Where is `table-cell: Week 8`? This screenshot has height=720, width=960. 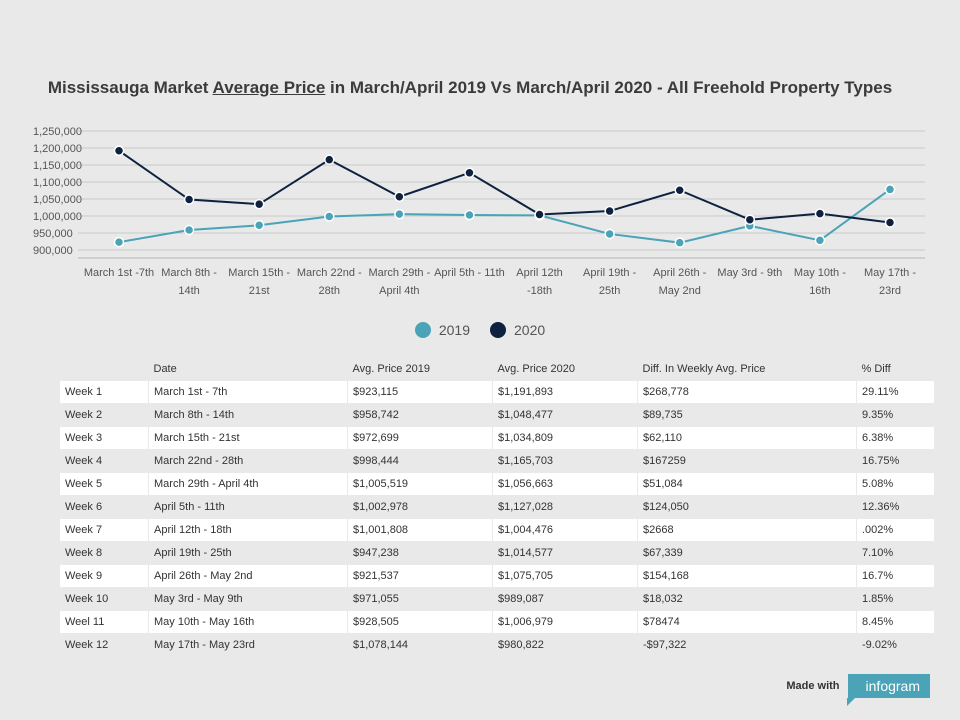
table-cell: Week 8 is located at coordinates (104, 553).